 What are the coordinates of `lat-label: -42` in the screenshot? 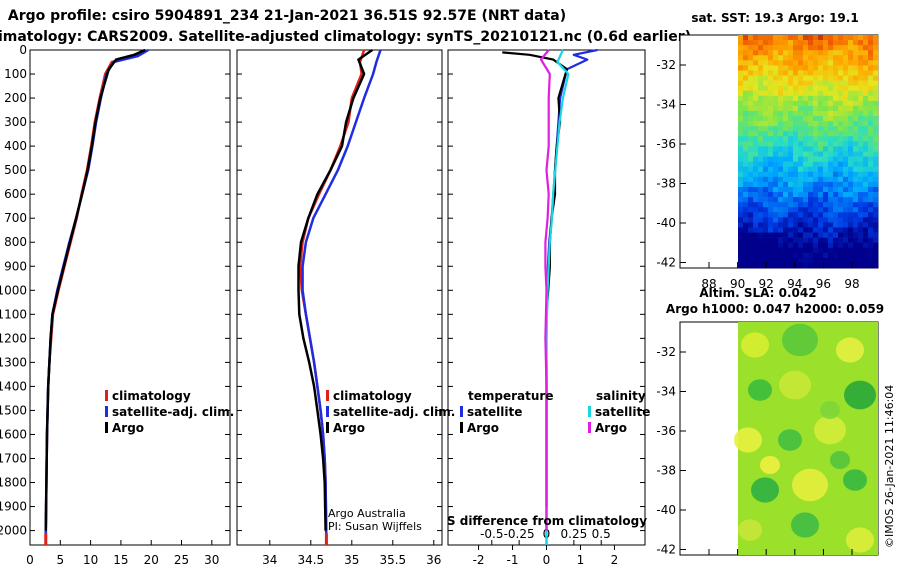 It's located at (666, 263).